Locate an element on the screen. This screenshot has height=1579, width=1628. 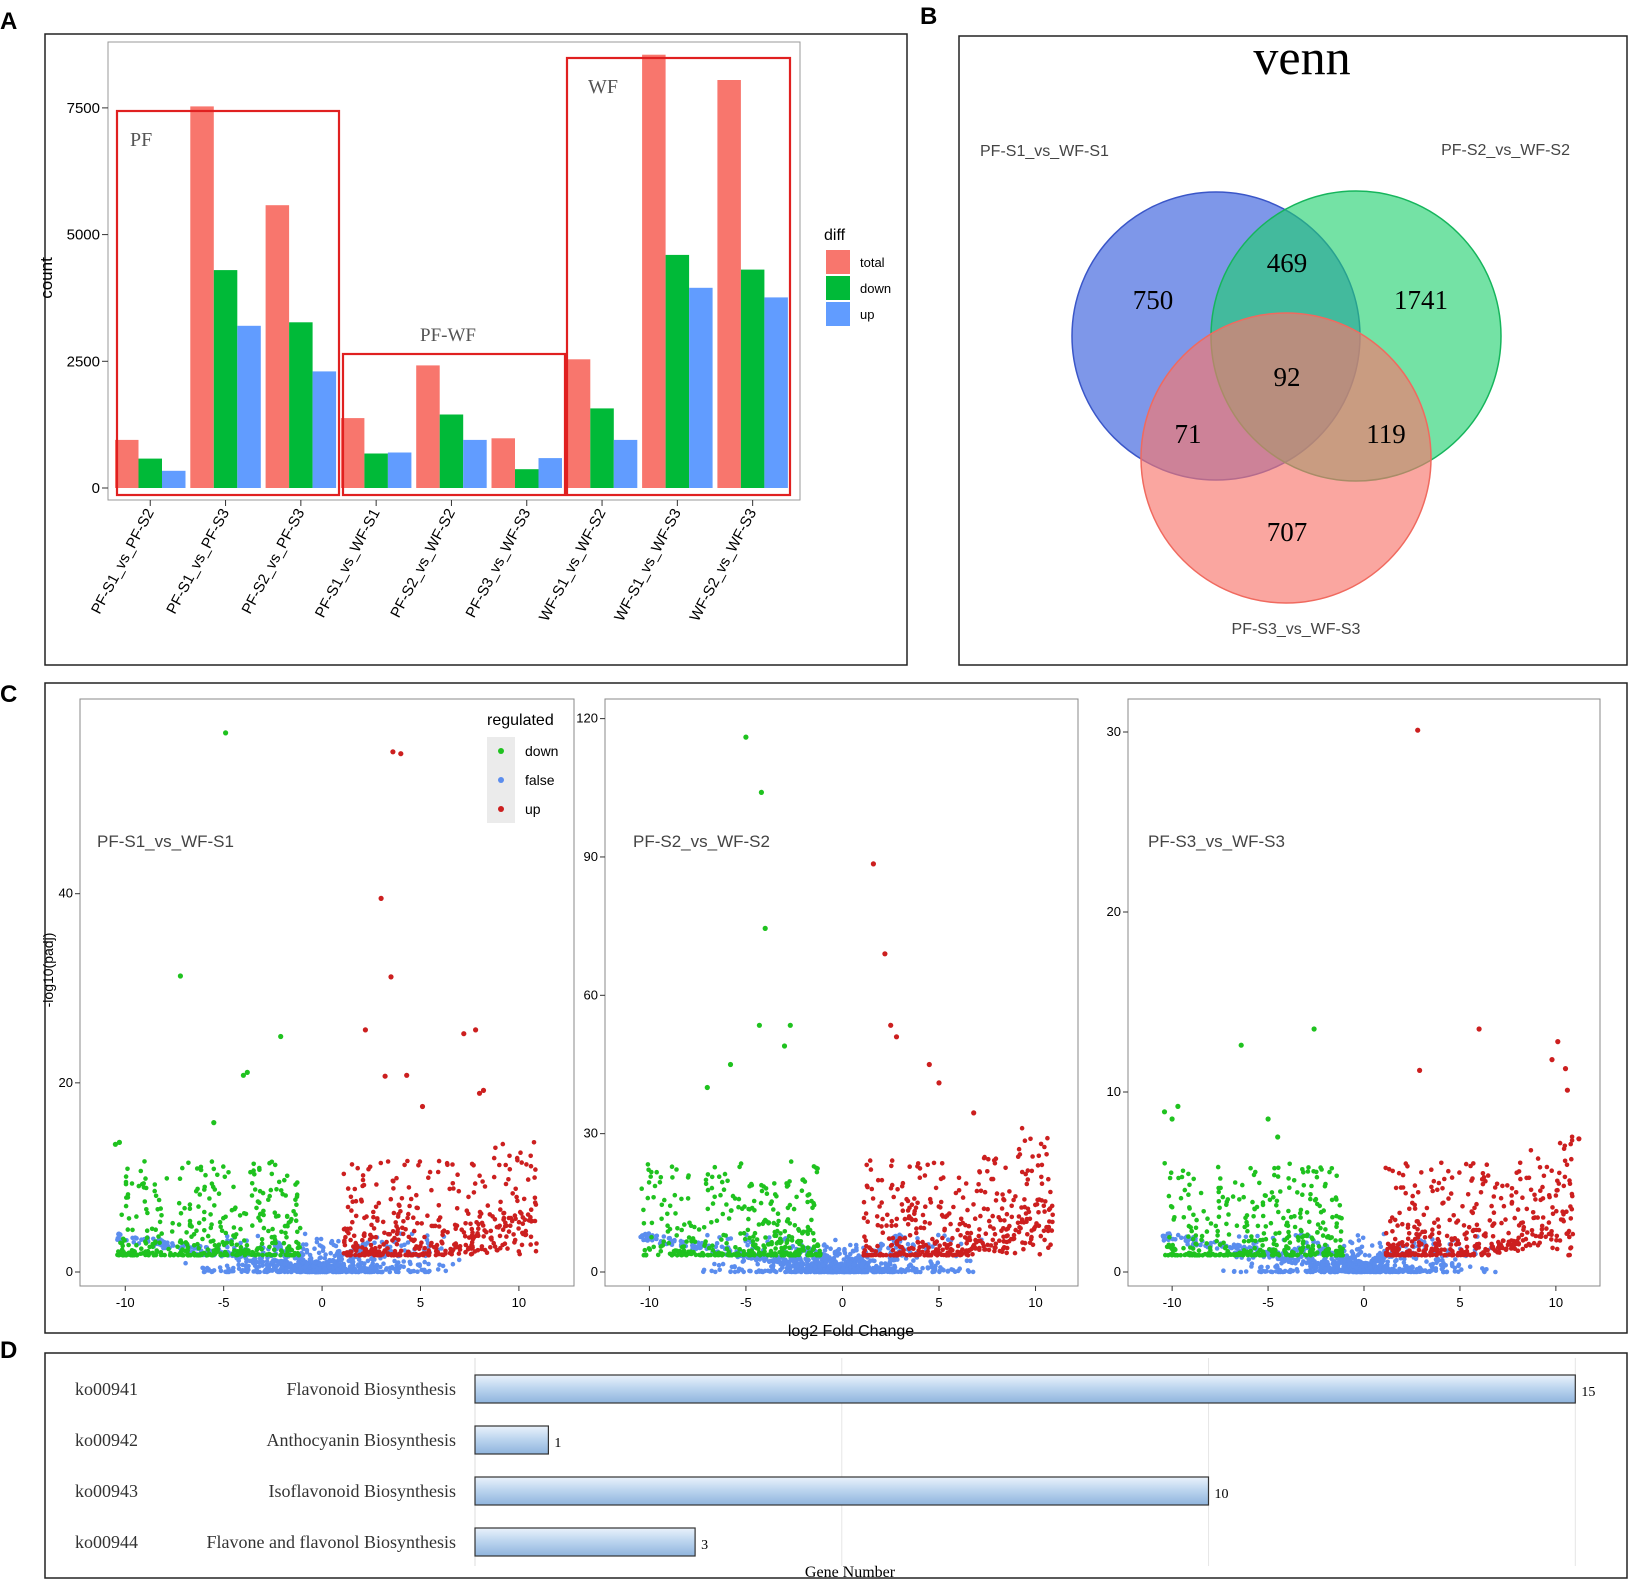
venn-region-all: 92 is located at coordinates (1287, 377).